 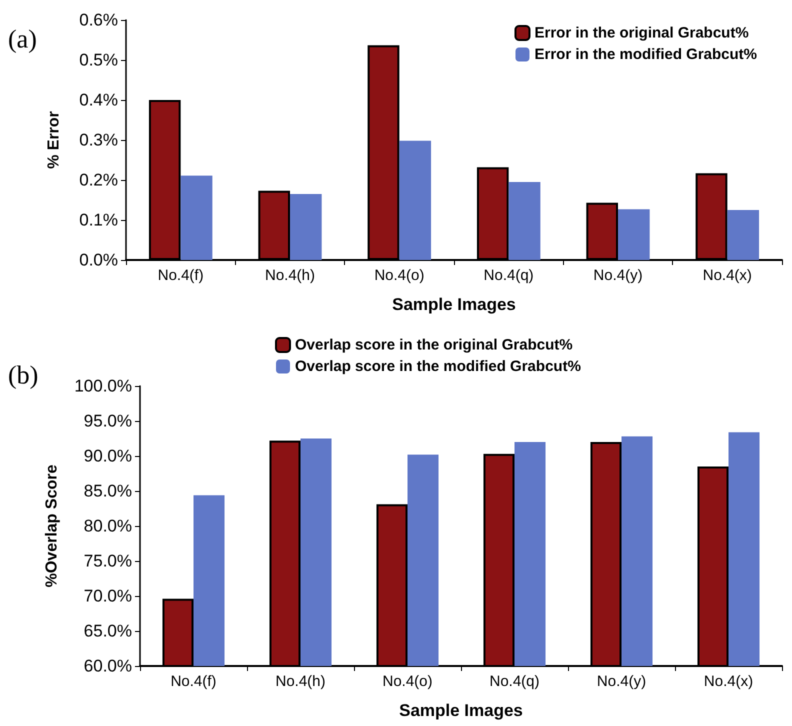 I want to click on y-tick-label: 60.0%, so click(x=108, y=666).